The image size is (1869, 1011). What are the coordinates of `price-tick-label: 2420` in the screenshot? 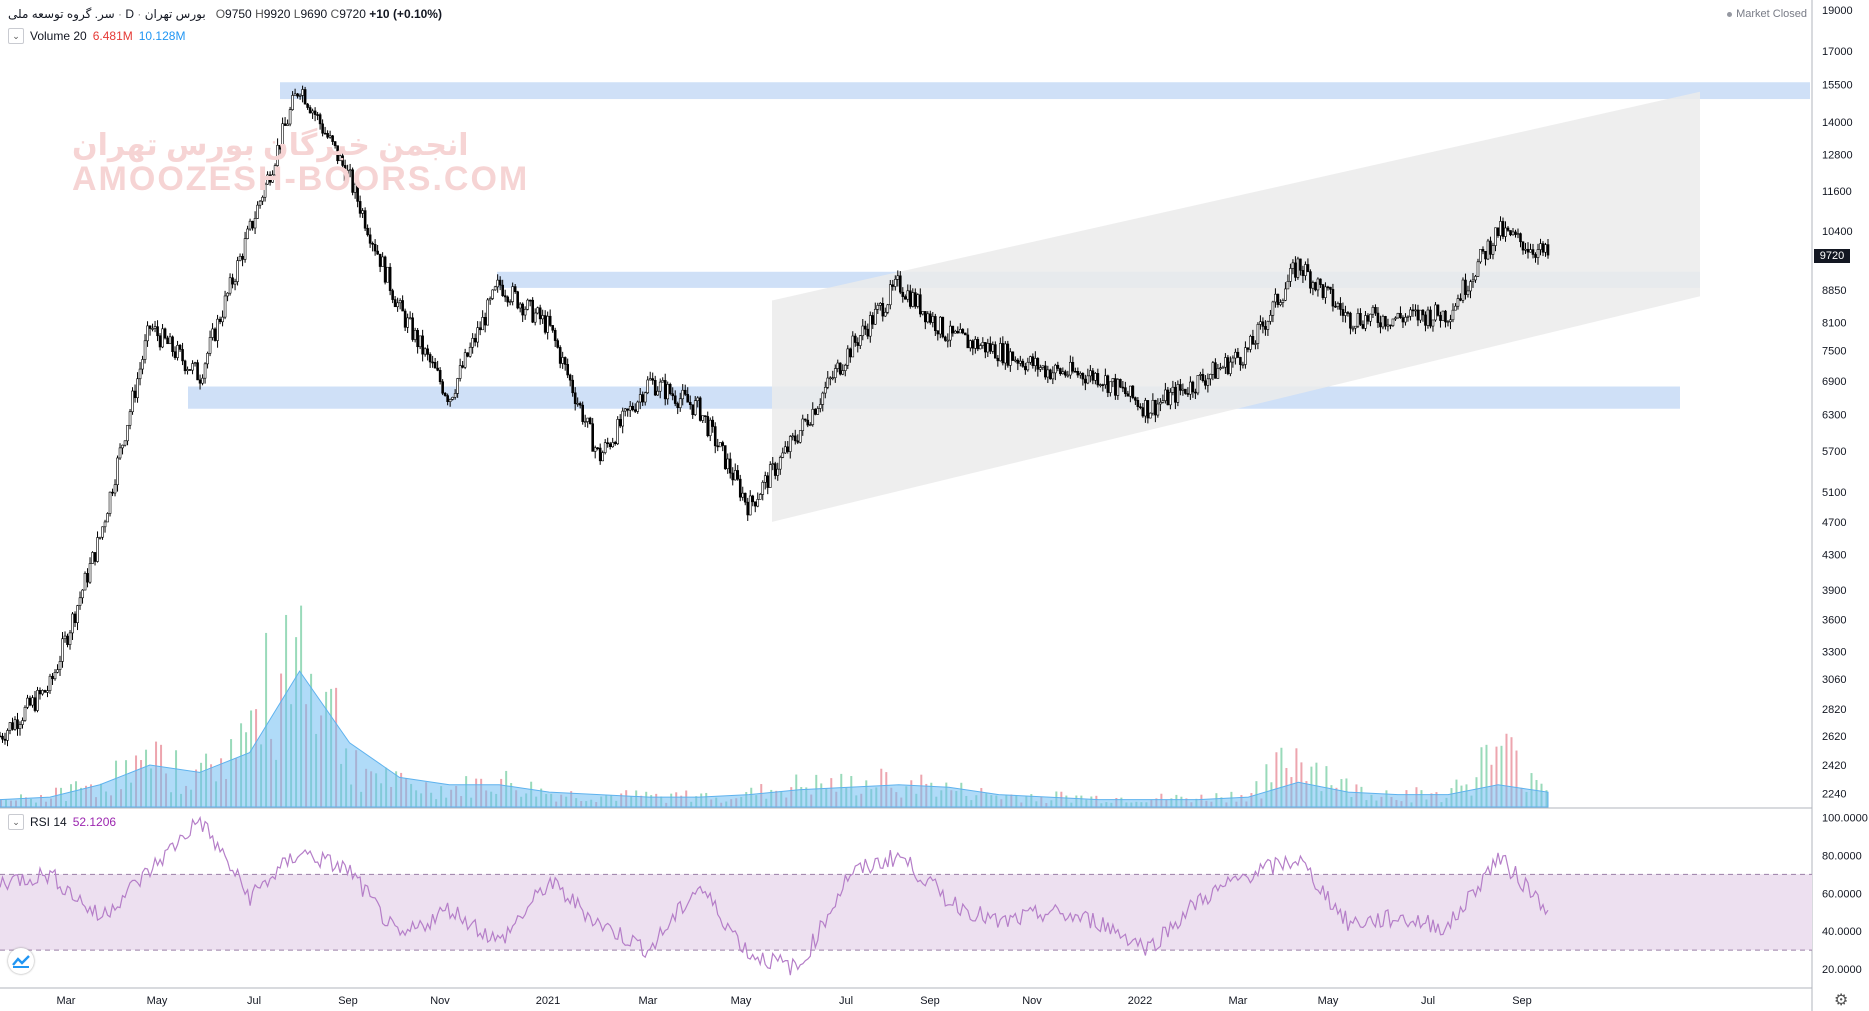 It's located at (1834, 766).